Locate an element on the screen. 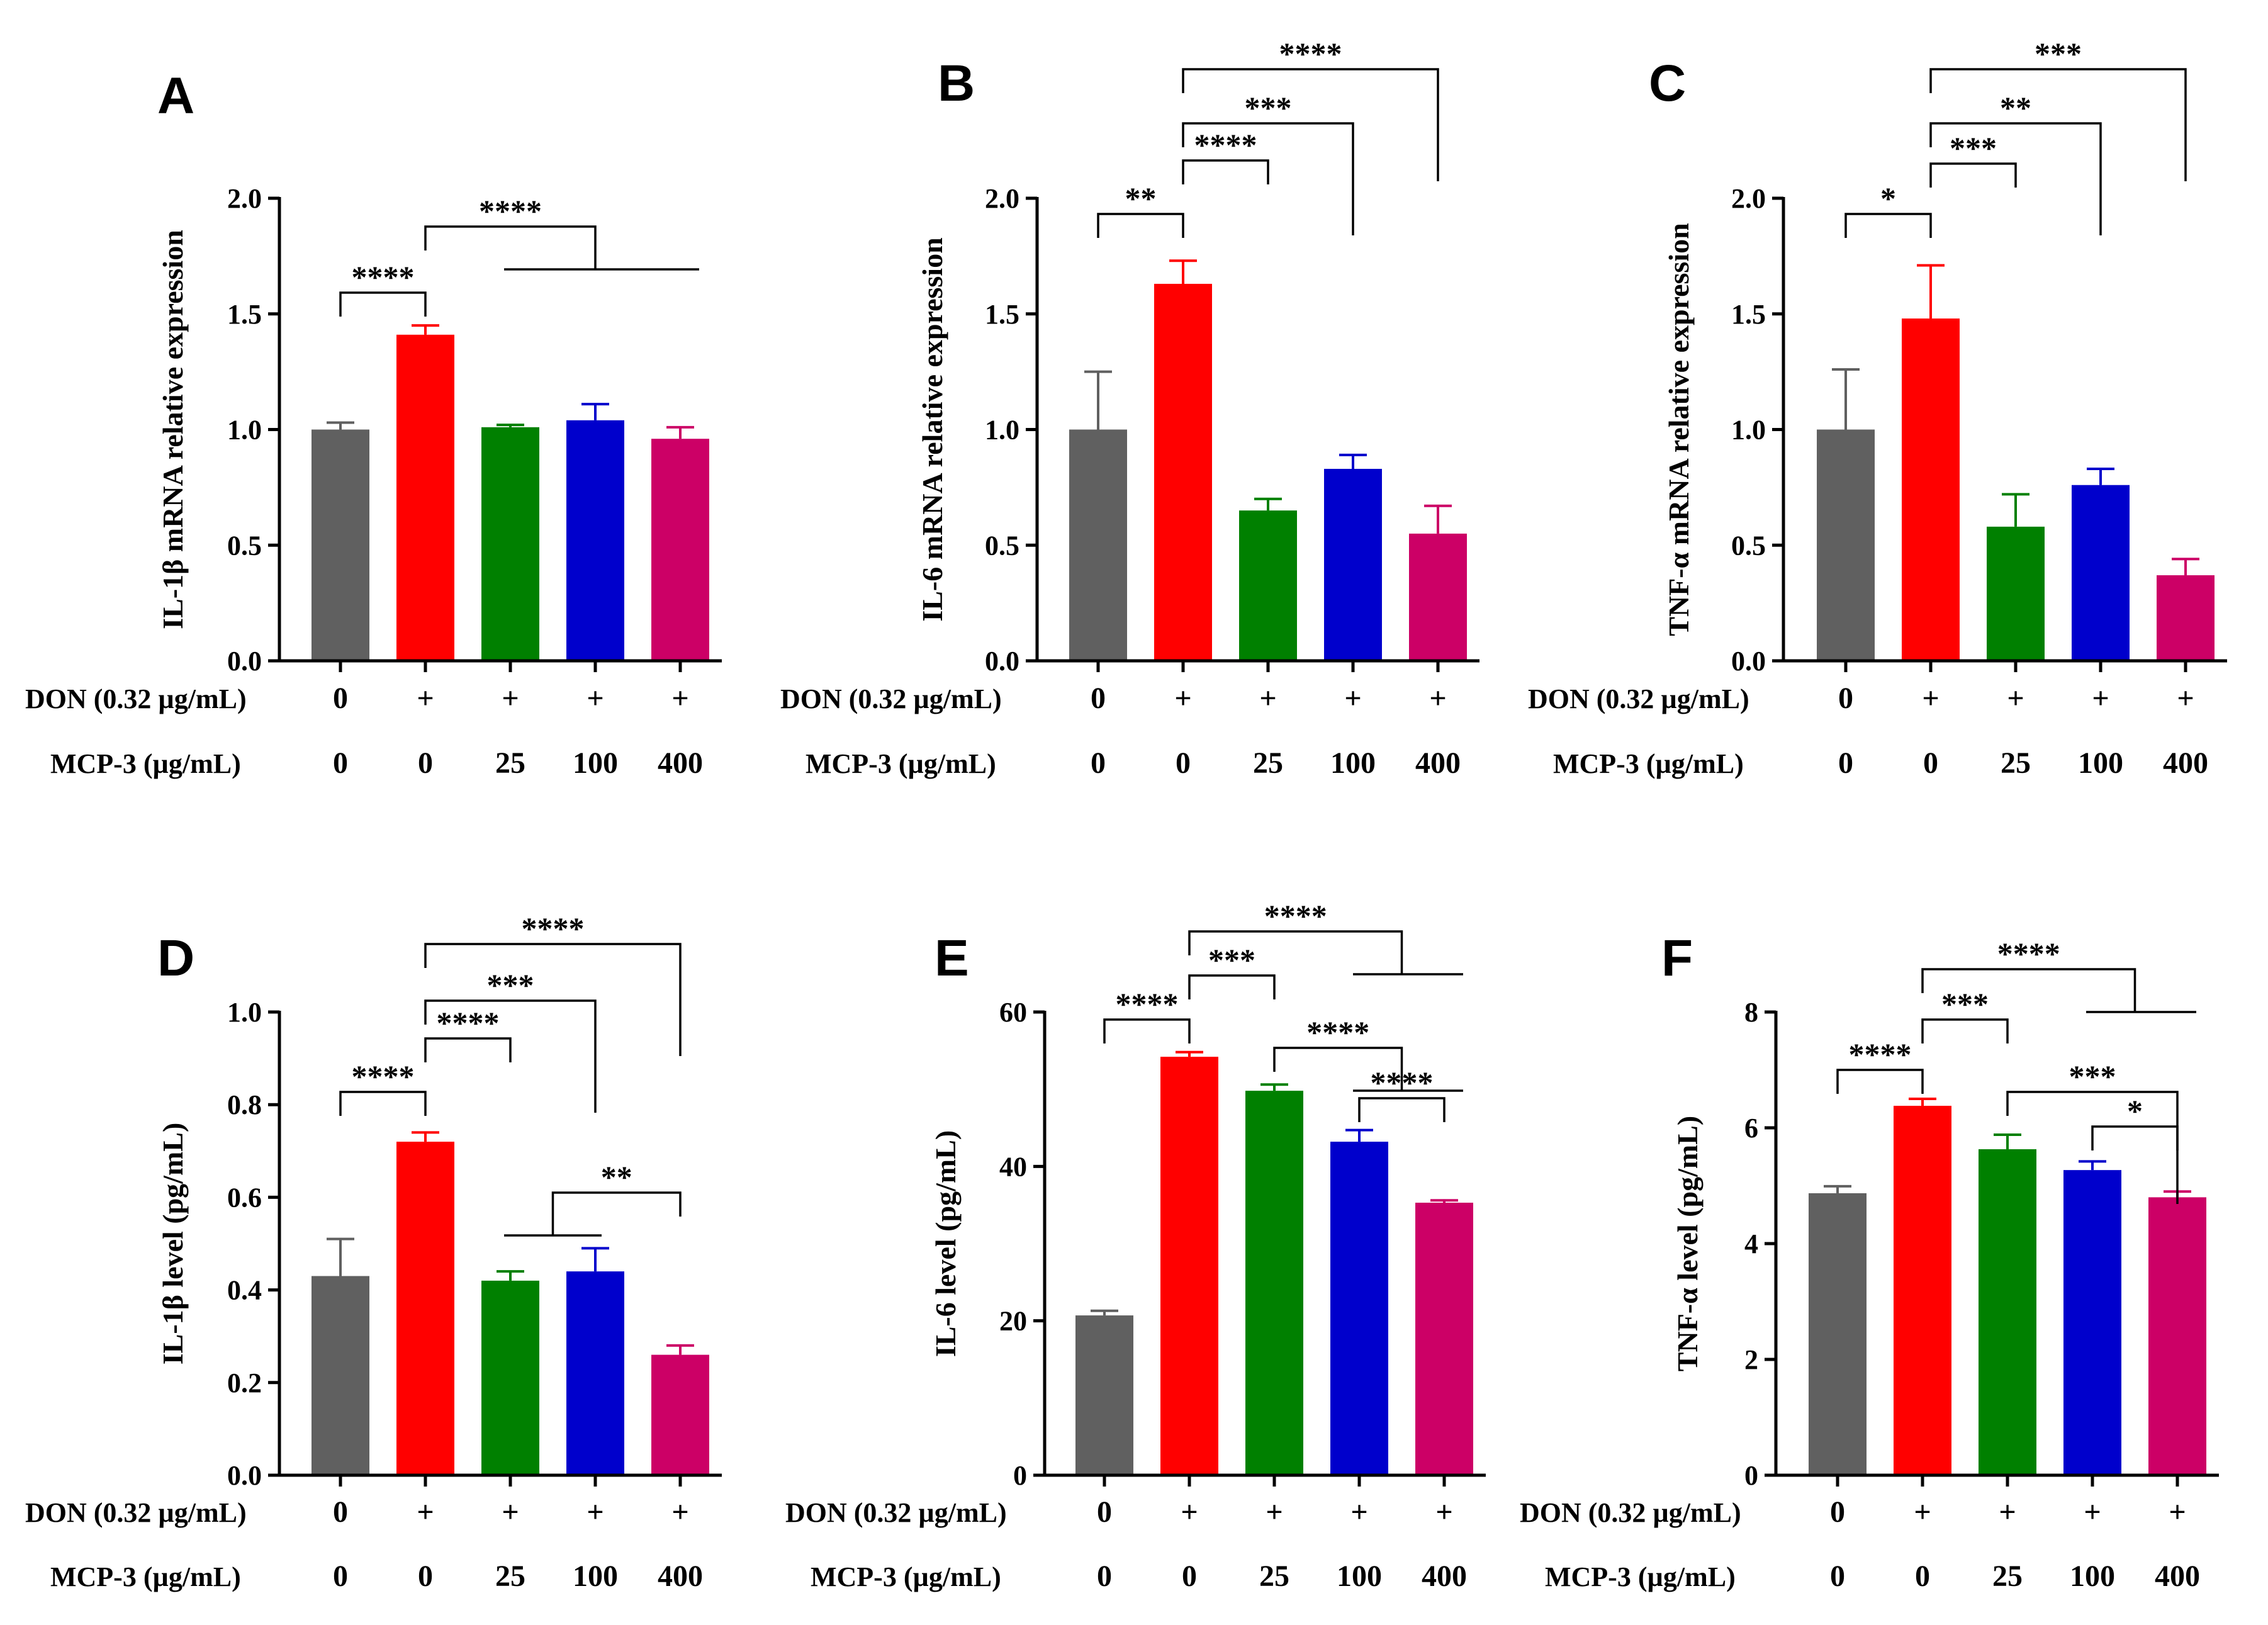 The width and height of the screenshot is (2268, 1625). significance-brackets: ******************* is located at coordinates (1283, 1010).